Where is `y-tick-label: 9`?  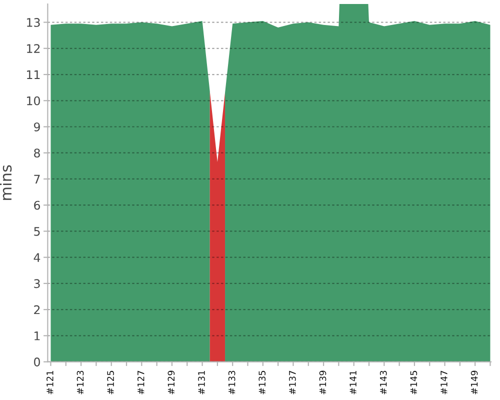
y-tick-label: 9 is located at coordinates (37, 127).